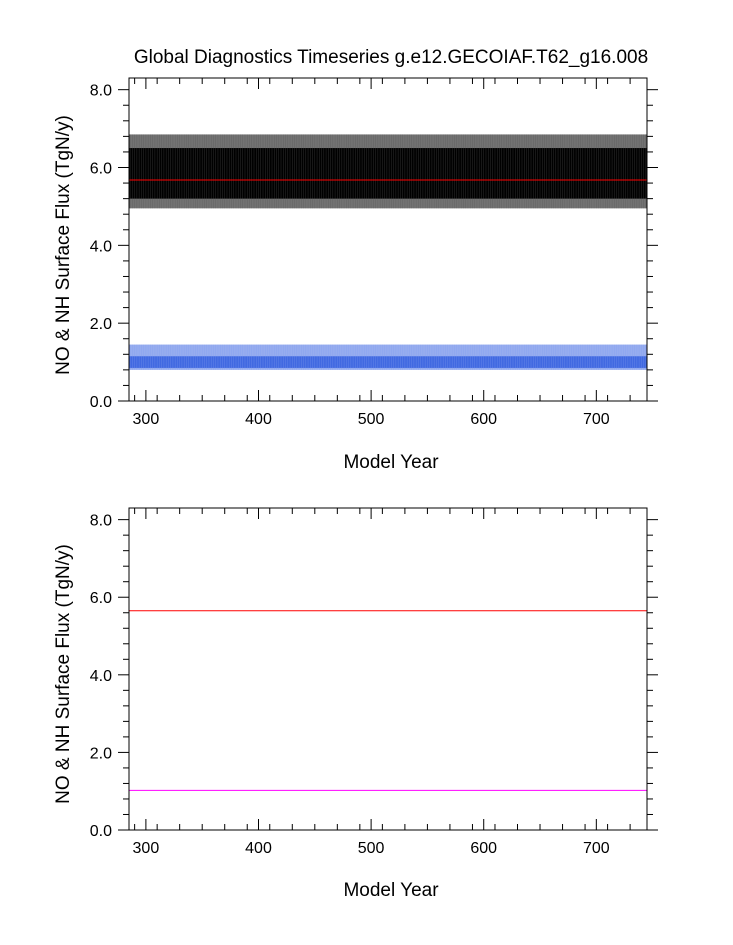 This screenshot has width=733, height=945. I want to click on top-ylabel: NO & NH Surface Flux (TgN/y), so click(63, 245).